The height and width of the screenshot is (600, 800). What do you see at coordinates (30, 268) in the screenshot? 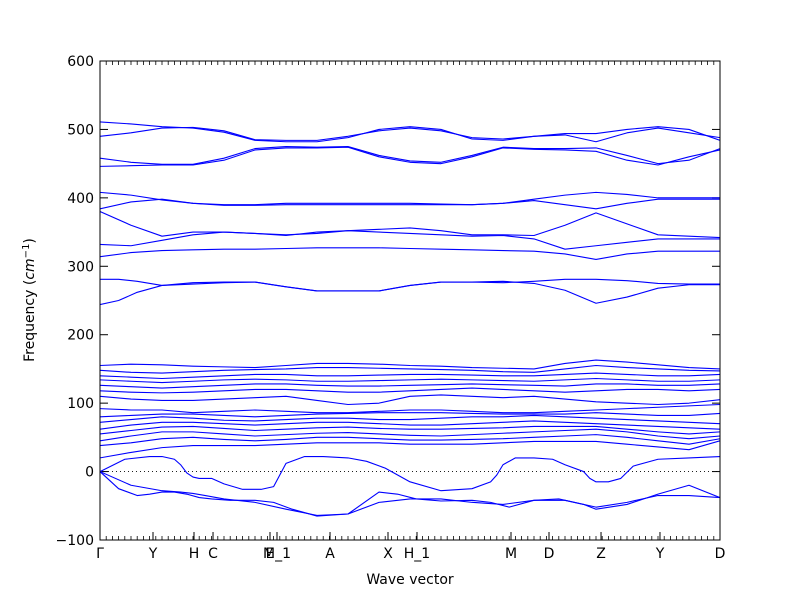
I see `y-axis-title-unit: cm` at bounding box center [30, 268].